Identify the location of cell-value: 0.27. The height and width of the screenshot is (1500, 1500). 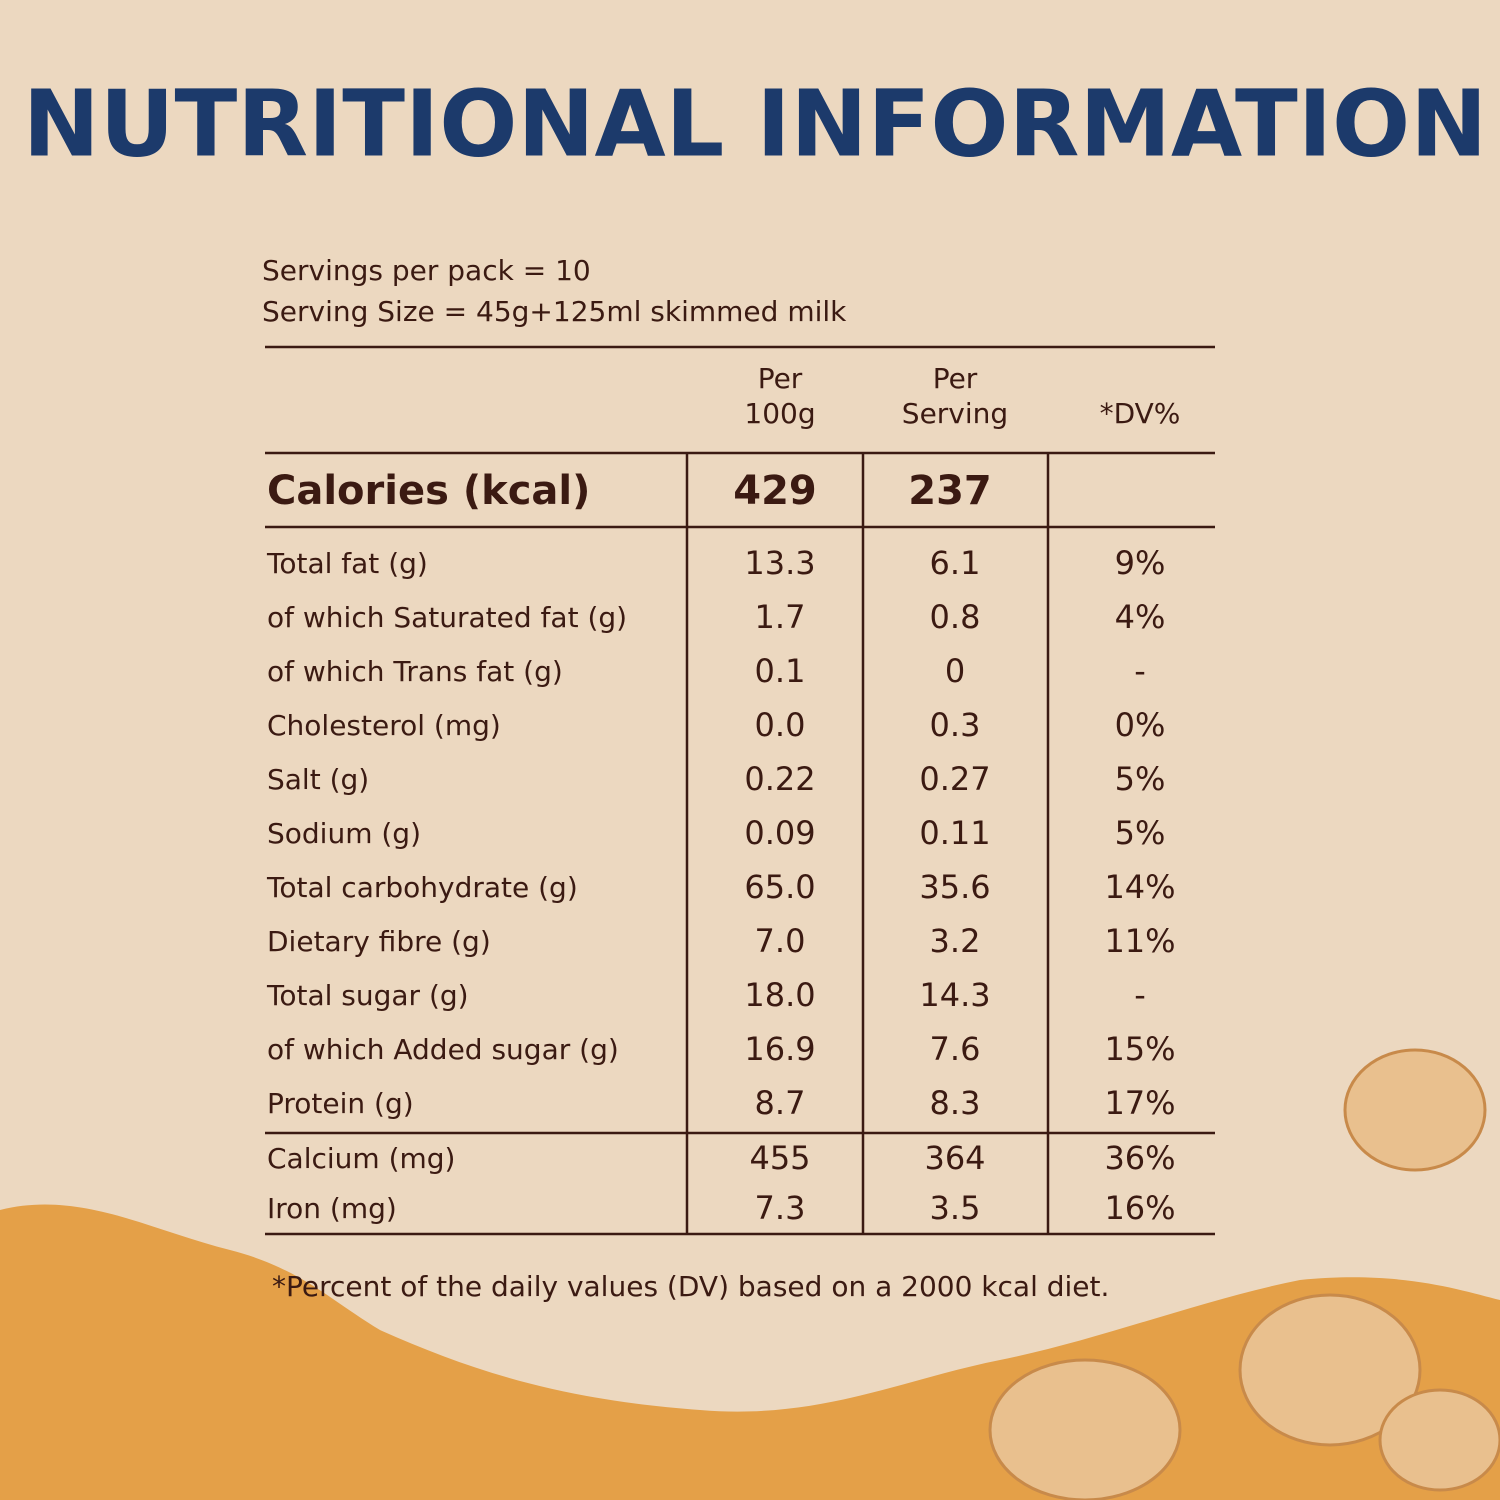
(954, 779).